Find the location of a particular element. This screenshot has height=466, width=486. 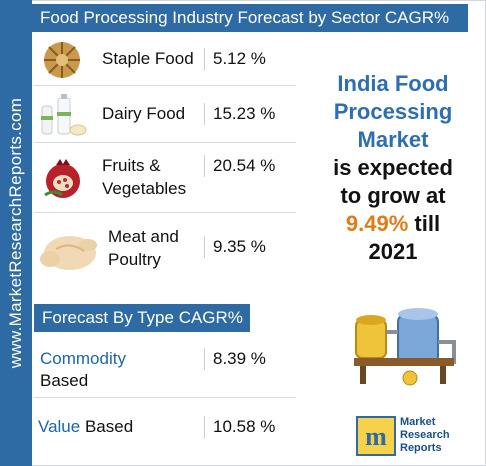

sector-value: 5.12 % is located at coordinates (235, 59).